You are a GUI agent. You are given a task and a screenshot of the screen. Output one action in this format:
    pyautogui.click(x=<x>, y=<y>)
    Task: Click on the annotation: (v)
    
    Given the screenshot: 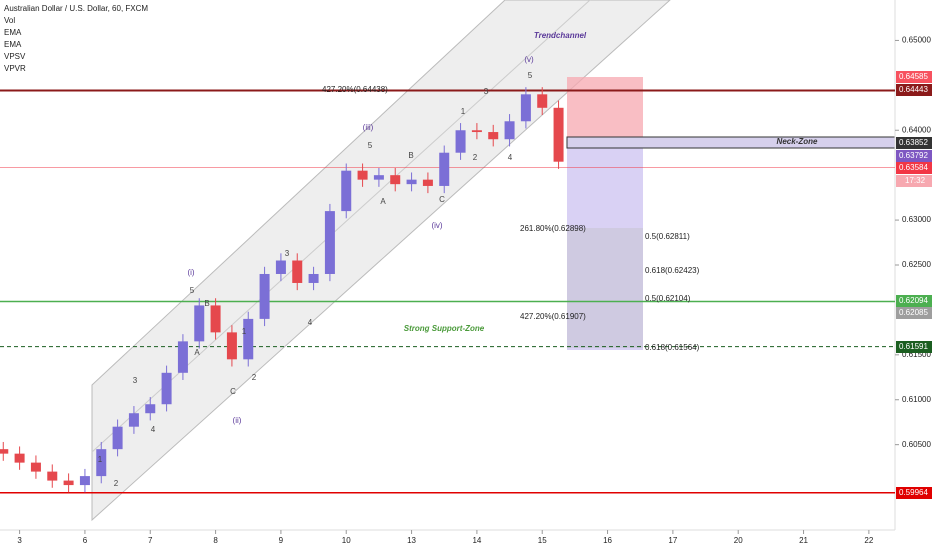 What is the action you would take?
    pyautogui.click(x=529, y=59)
    